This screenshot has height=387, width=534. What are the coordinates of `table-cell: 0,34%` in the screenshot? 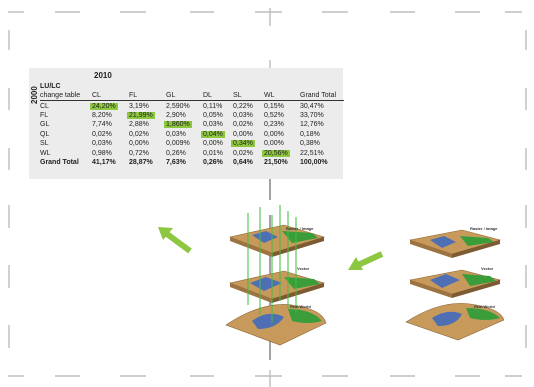 It's located at (247, 143).